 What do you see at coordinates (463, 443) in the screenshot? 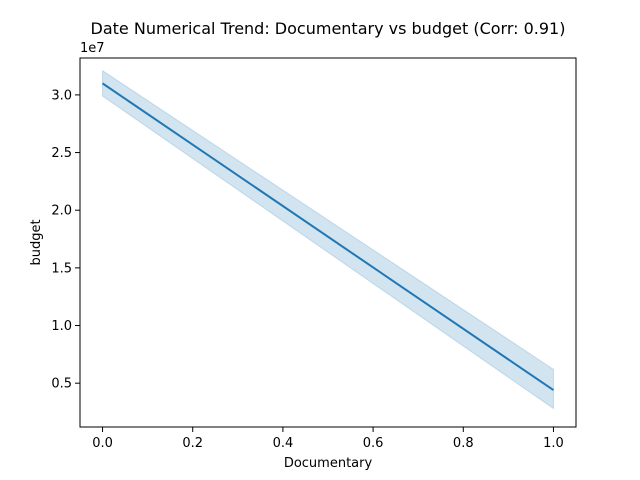
I see `x-tick-label: 0.8` at bounding box center [463, 443].